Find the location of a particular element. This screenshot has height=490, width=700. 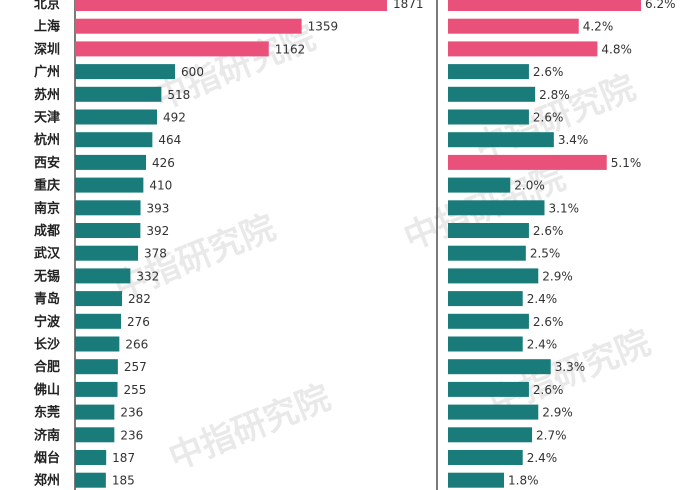

city-label-20: 烟台 is located at coordinates (47, 458).